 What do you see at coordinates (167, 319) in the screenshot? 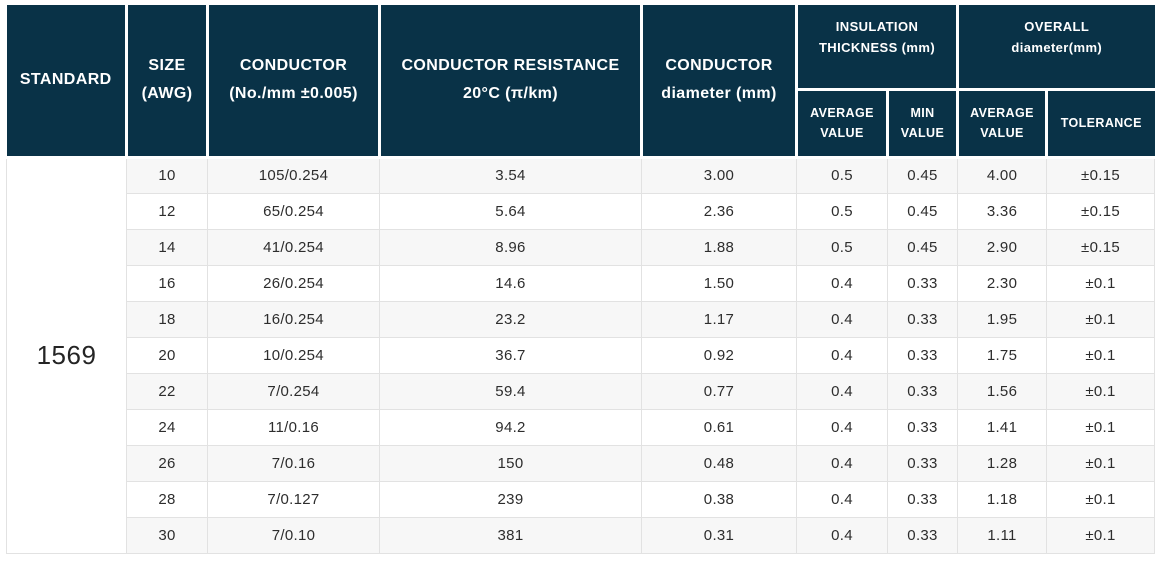
I see `cell-size: 18` at bounding box center [167, 319].